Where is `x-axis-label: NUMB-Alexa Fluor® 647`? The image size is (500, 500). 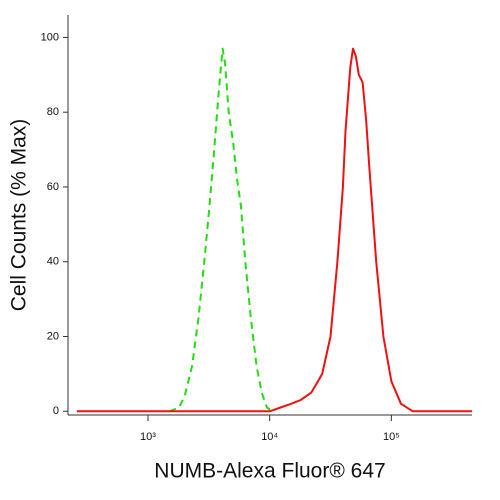 x-axis-label: NUMB-Alexa Fluor® 647 is located at coordinates (269, 471).